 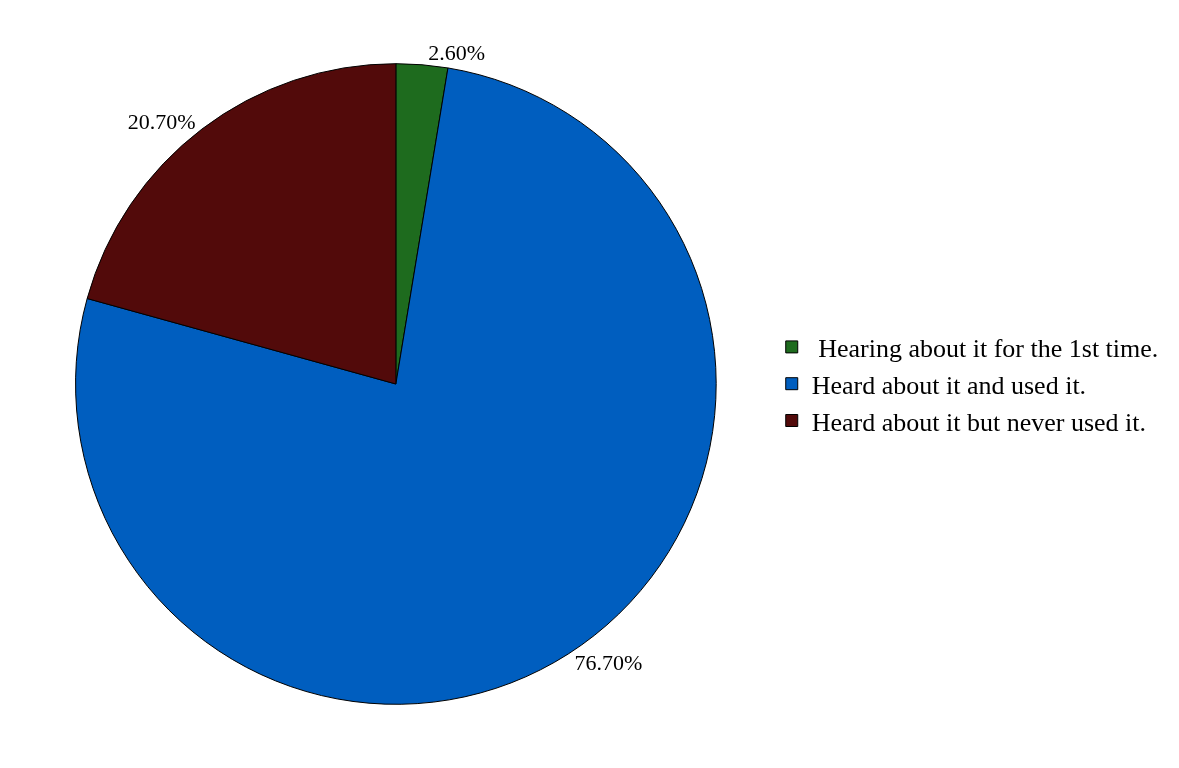 What do you see at coordinates (161, 121) in the screenshot?
I see `data-label: 20.70%` at bounding box center [161, 121].